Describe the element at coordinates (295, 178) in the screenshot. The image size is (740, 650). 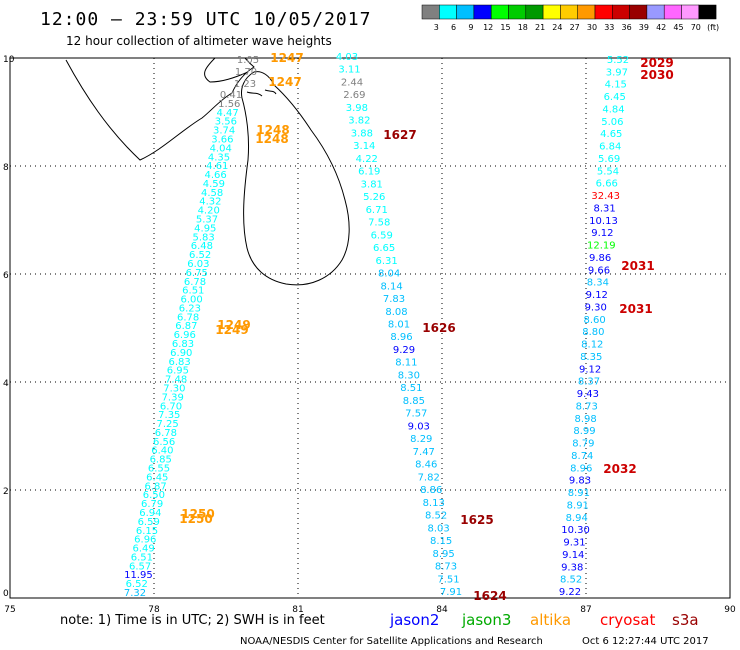
I see `sri-lanka-coast` at that location.